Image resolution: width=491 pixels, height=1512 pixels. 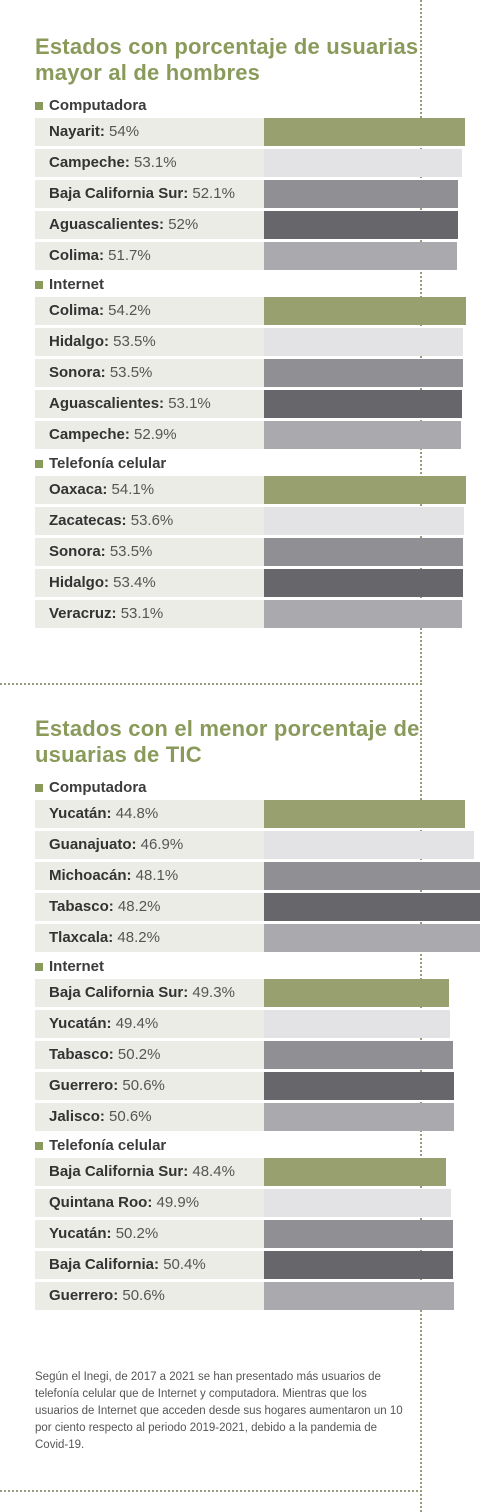 I want to click on bar-row: Sonora: 53.5%, so click(x=257, y=552).